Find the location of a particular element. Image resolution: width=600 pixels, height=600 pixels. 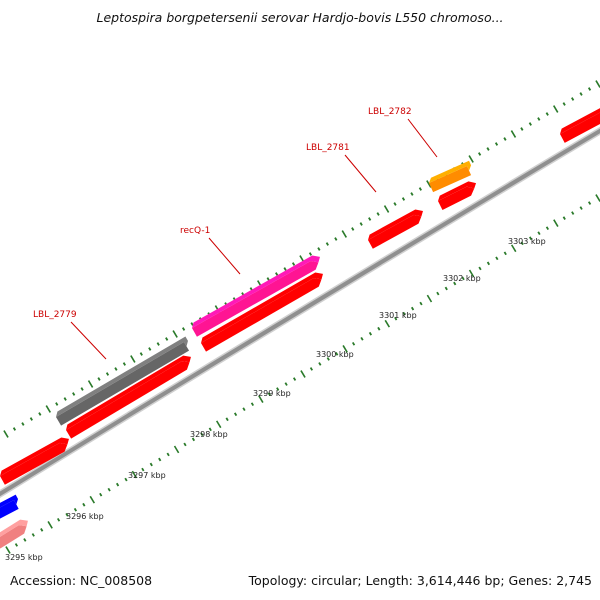

scale-label-3302: 3302 kbp is located at coordinates (462, 278).